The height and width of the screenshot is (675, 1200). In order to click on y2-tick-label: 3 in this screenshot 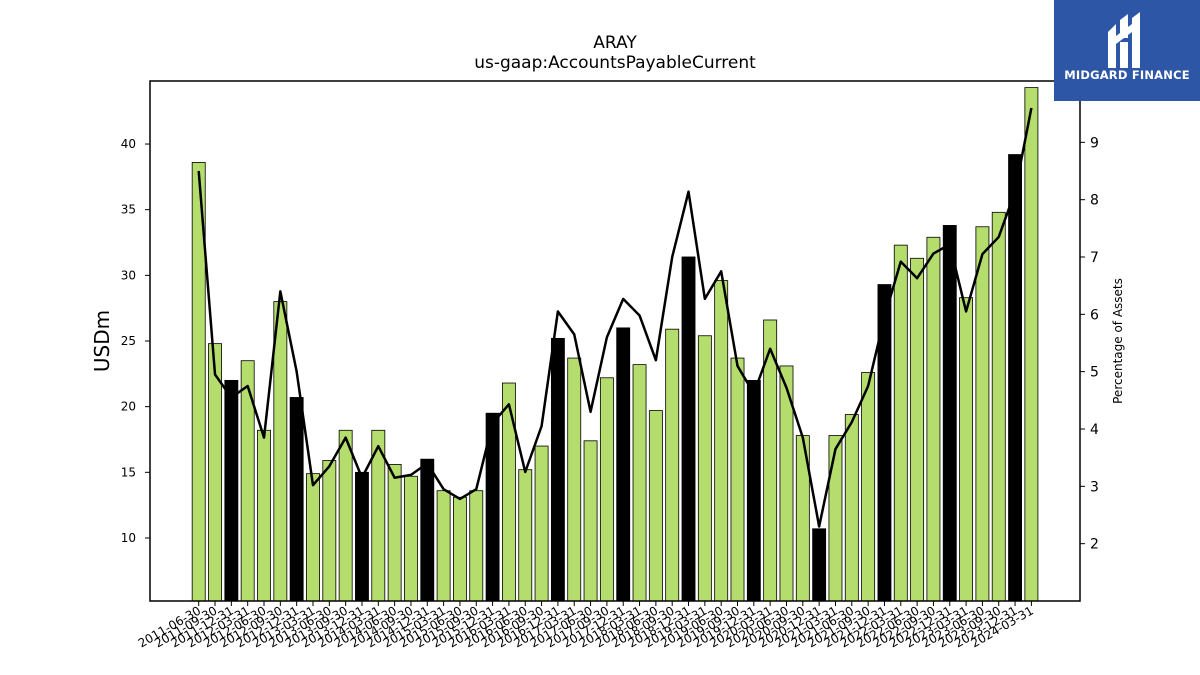, I will do `click(1094, 487)`.